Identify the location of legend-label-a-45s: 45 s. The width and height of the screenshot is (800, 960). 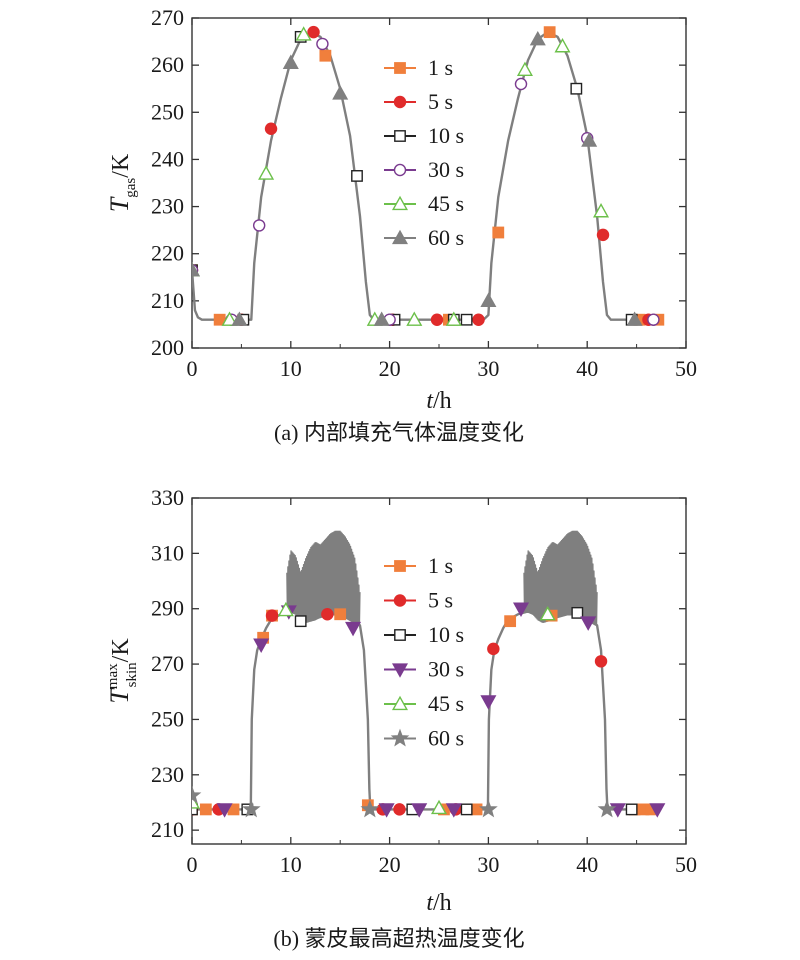
(446, 203).